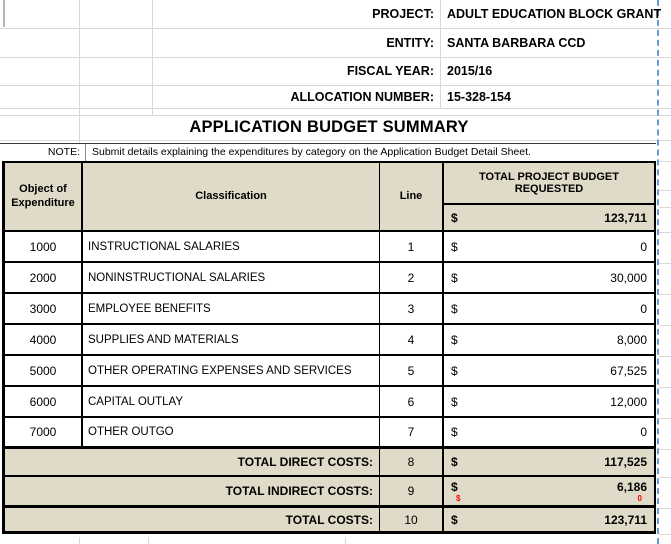 This screenshot has width=671, height=544. Describe the element at coordinates (628, 277) in the screenshot. I see `amount-value: 30,000` at that location.